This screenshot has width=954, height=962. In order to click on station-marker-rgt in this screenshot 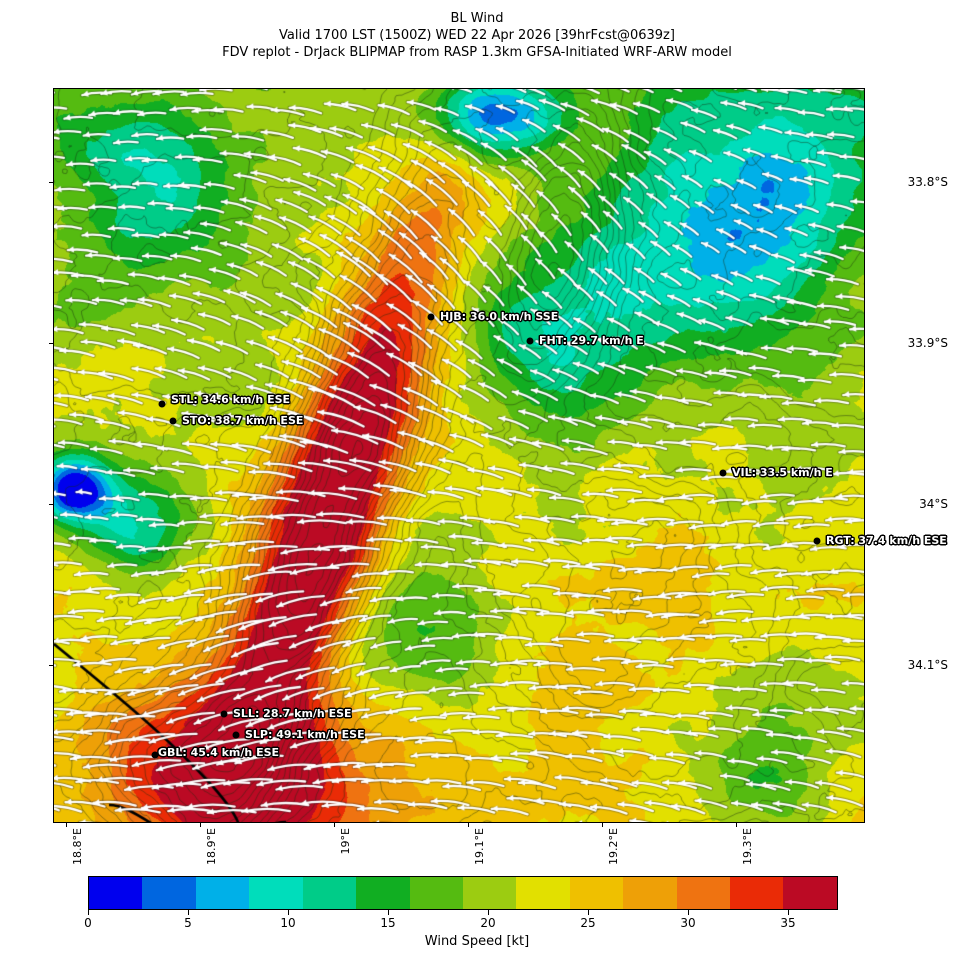, I will do `click(817, 541)`.